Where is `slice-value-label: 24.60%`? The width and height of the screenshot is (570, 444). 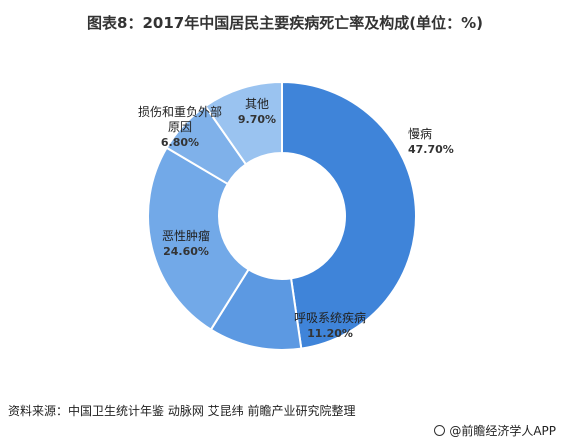 slice-value-label: 24.60% is located at coordinates (186, 251).